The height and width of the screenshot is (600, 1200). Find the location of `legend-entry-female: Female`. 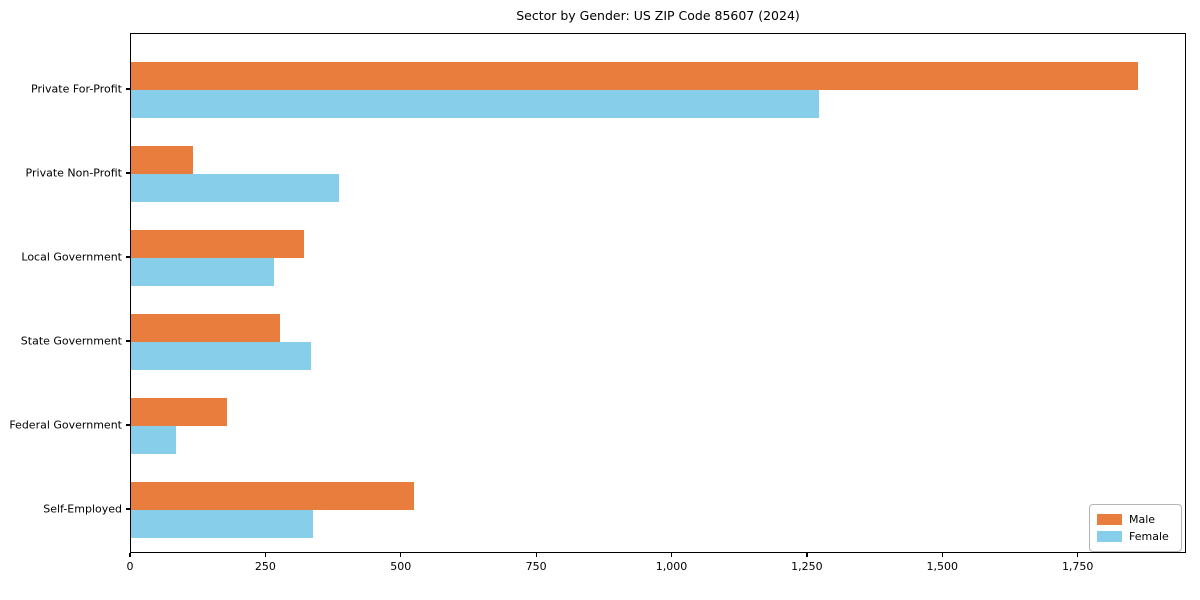

legend-entry-female: Female is located at coordinates (1135, 536).